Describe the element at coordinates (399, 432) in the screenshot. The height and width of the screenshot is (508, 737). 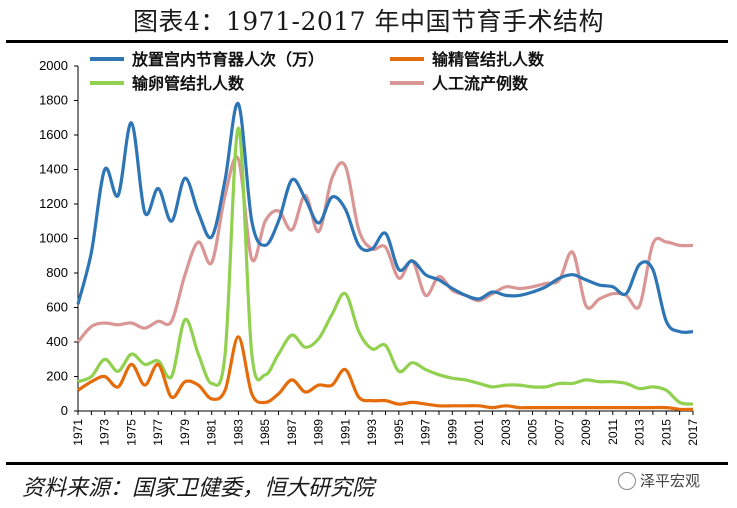
I see `x-tick-label: 1995` at that location.